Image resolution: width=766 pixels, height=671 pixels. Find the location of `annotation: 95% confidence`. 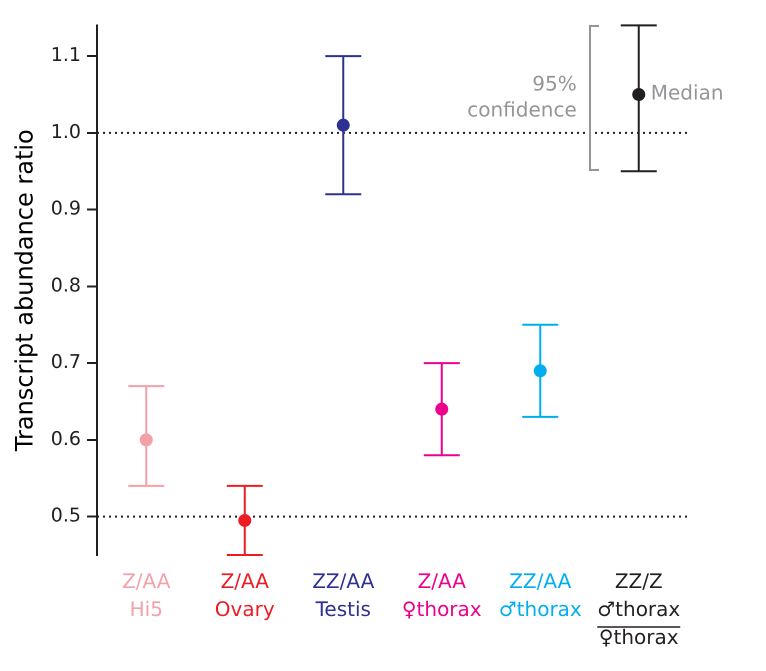

annotation: 95% confidence is located at coordinates (522, 97).